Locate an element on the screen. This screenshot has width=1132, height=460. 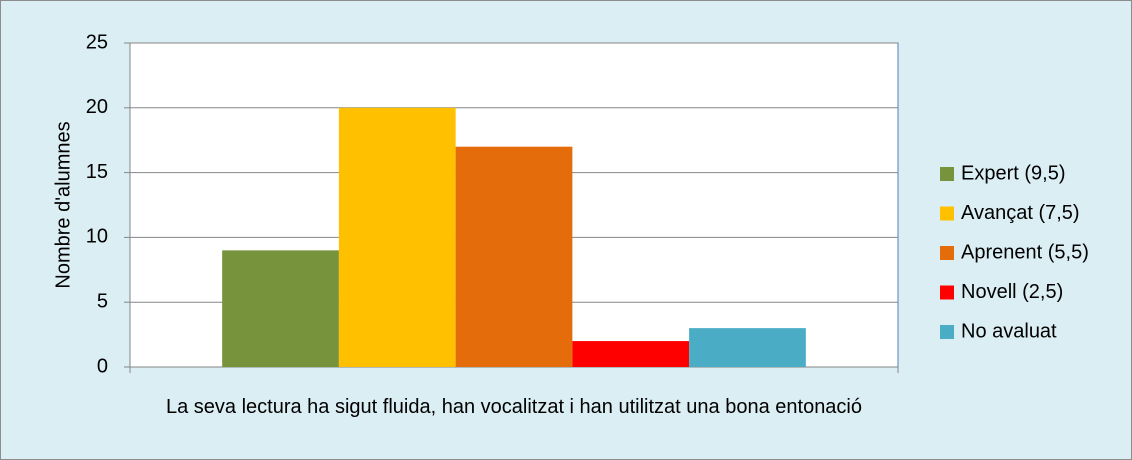
y-axis-label: Nombre d'alumnes is located at coordinates (63, 204).